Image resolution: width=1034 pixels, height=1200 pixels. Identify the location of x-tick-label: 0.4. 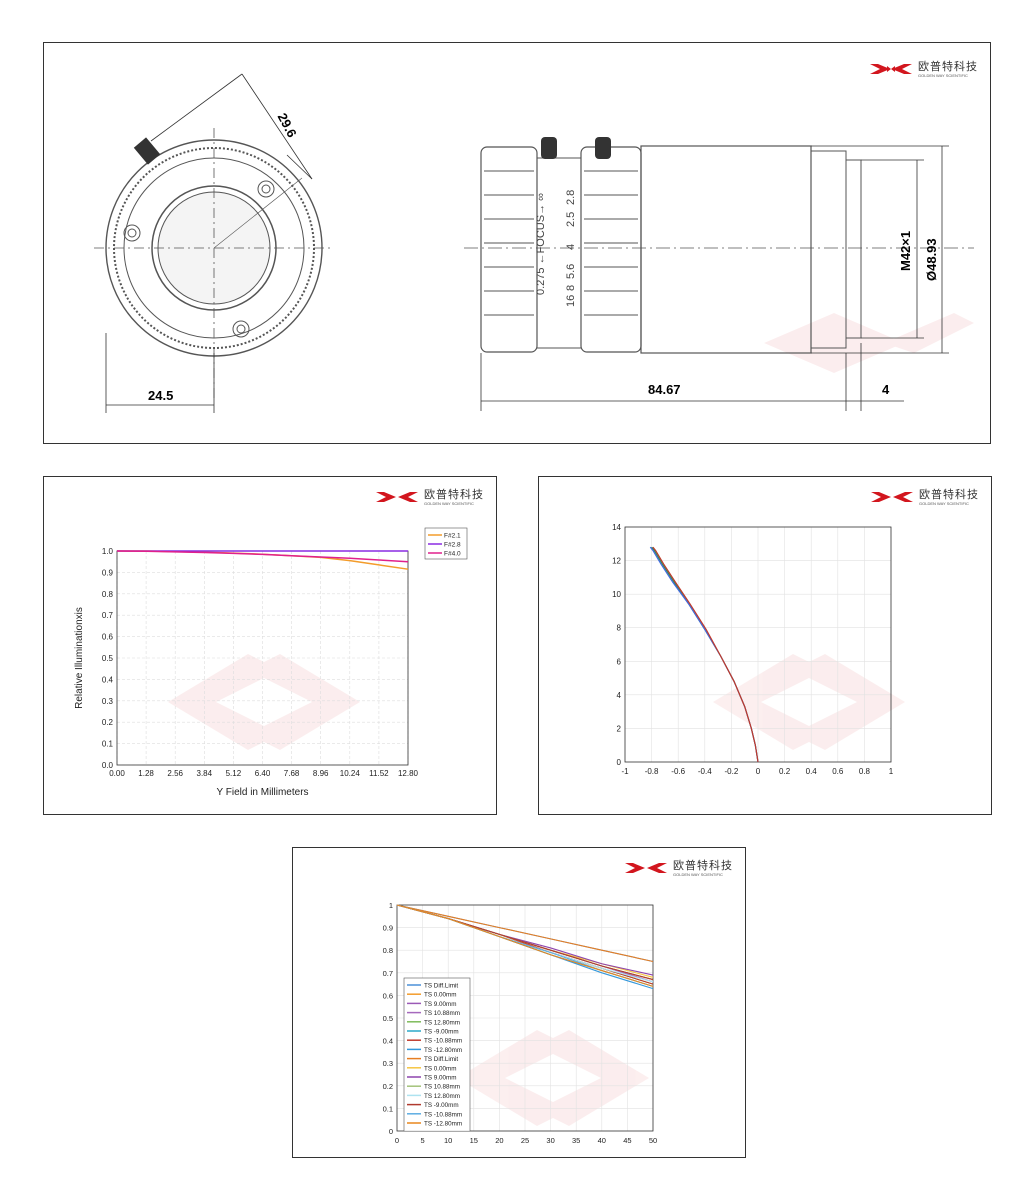
(812, 771).